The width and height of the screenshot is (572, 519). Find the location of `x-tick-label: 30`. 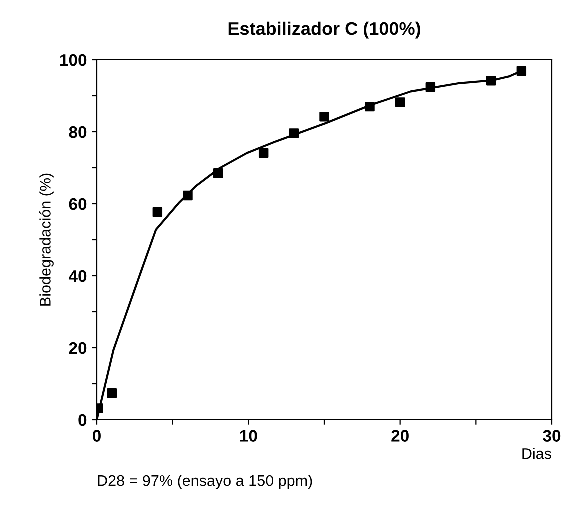

x-tick-label: 30 is located at coordinates (552, 436).